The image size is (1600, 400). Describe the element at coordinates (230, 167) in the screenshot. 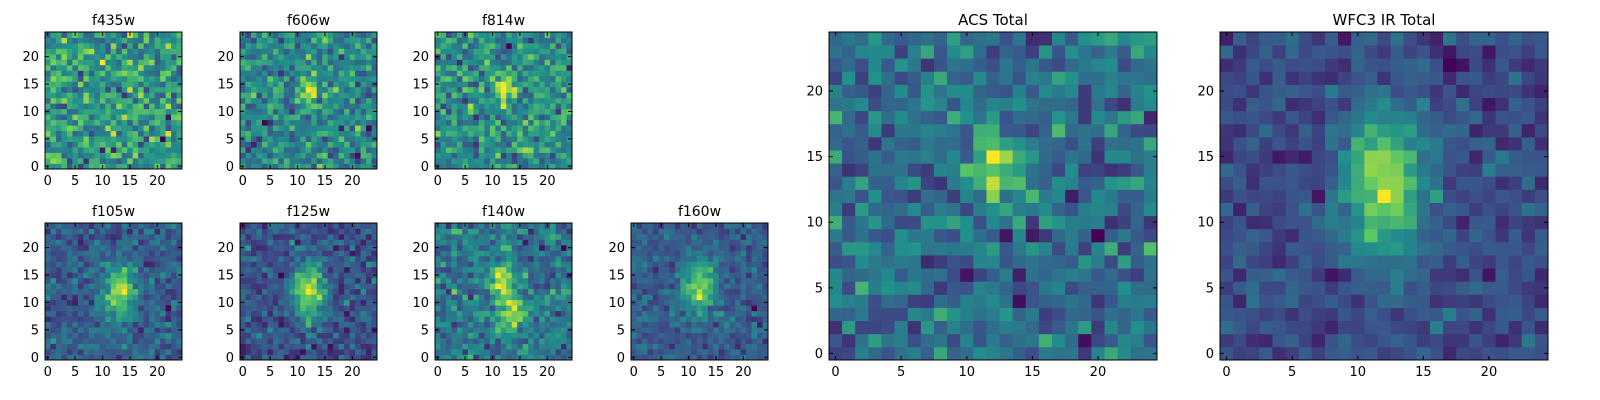

I see `y-tick-label: 0` at that location.